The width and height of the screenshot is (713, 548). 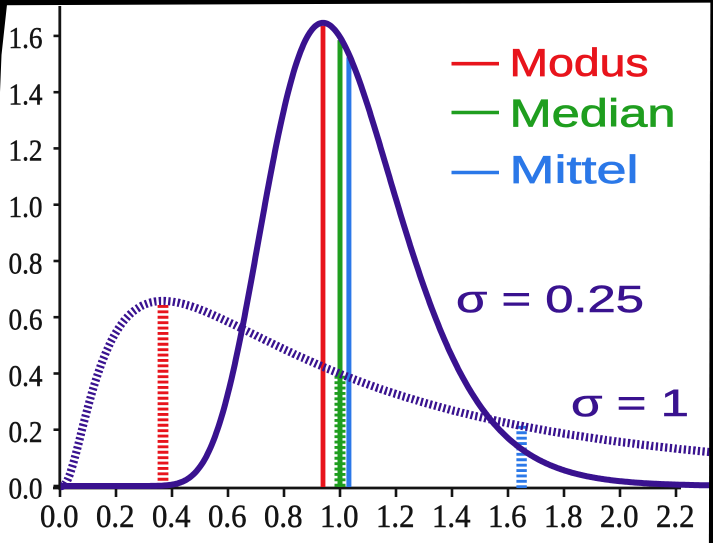 I want to click on svg-text: 1.8, so click(x=563, y=517).